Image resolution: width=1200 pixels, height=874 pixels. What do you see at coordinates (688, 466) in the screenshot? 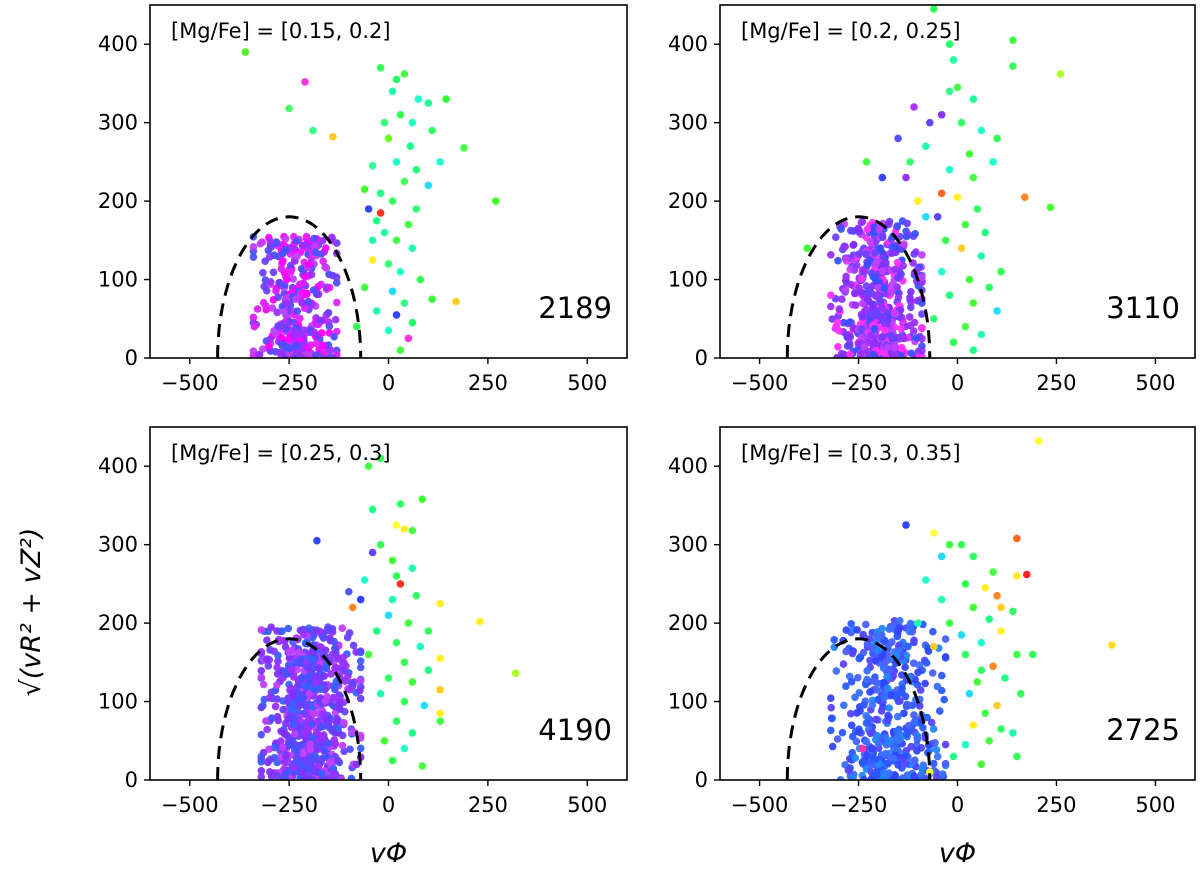
I see `y-tick-label: 400` at bounding box center [688, 466].